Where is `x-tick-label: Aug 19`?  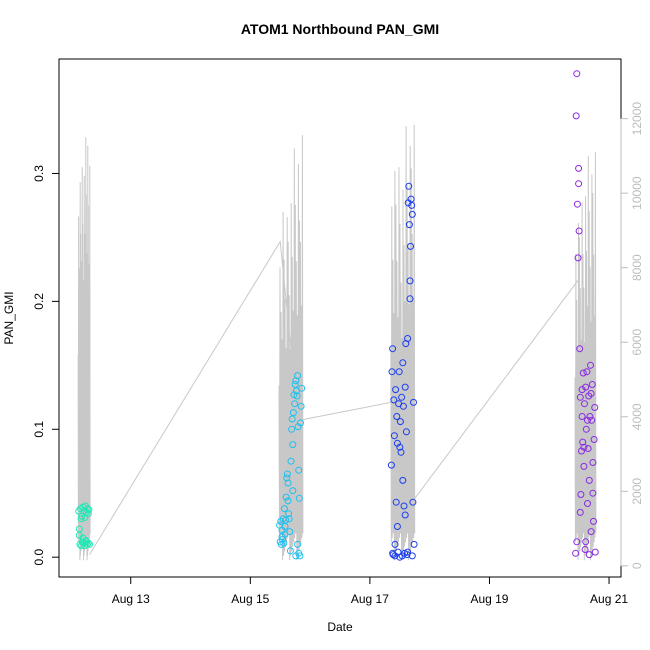 x-tick-label: Aug 19 is located at coordinates (489, 599).